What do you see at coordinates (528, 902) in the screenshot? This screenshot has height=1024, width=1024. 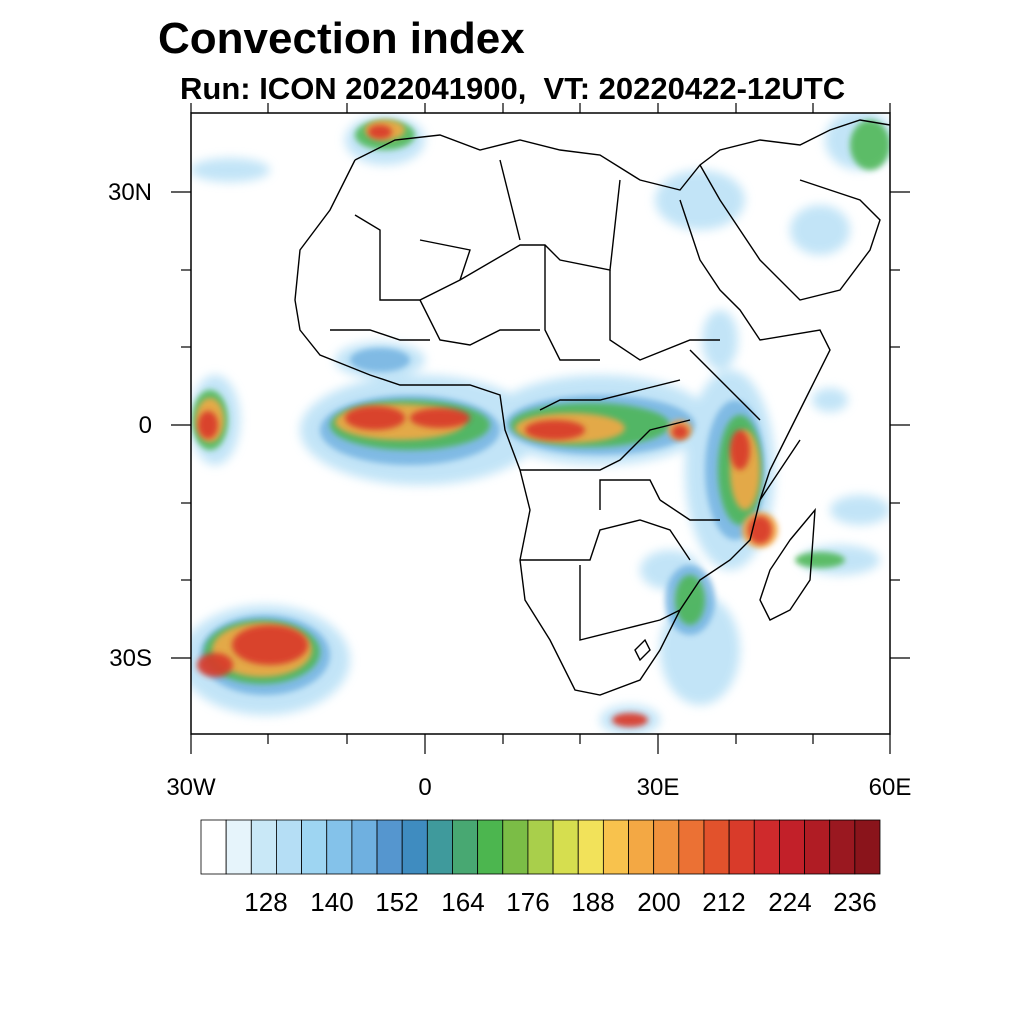 I see `colorbar-label: 176` at bounding box center [528, 902].